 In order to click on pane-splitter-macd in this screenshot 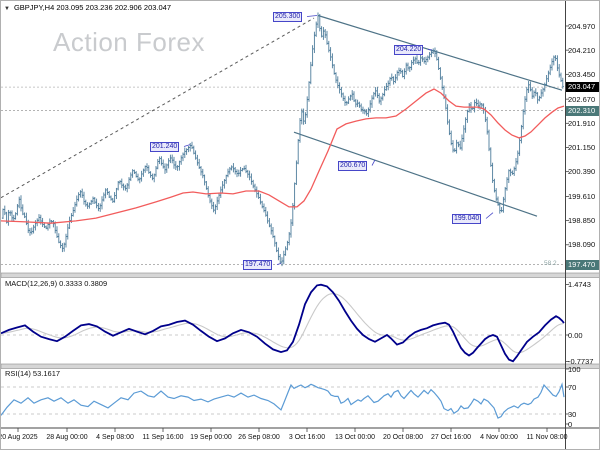, I will do `click(300, 275)`.